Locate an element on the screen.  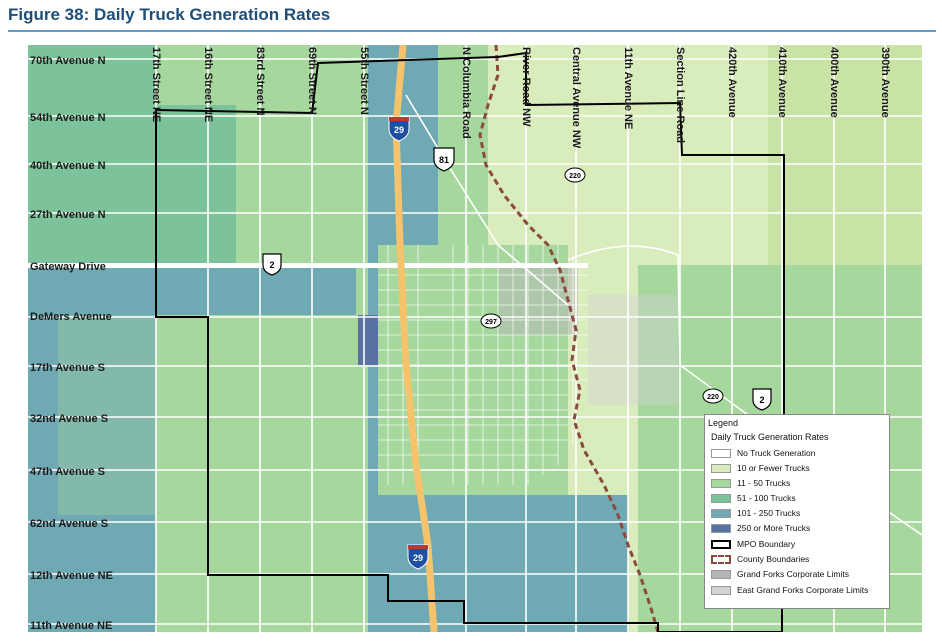
zone-west-blue is located at coordinates (92, 448).